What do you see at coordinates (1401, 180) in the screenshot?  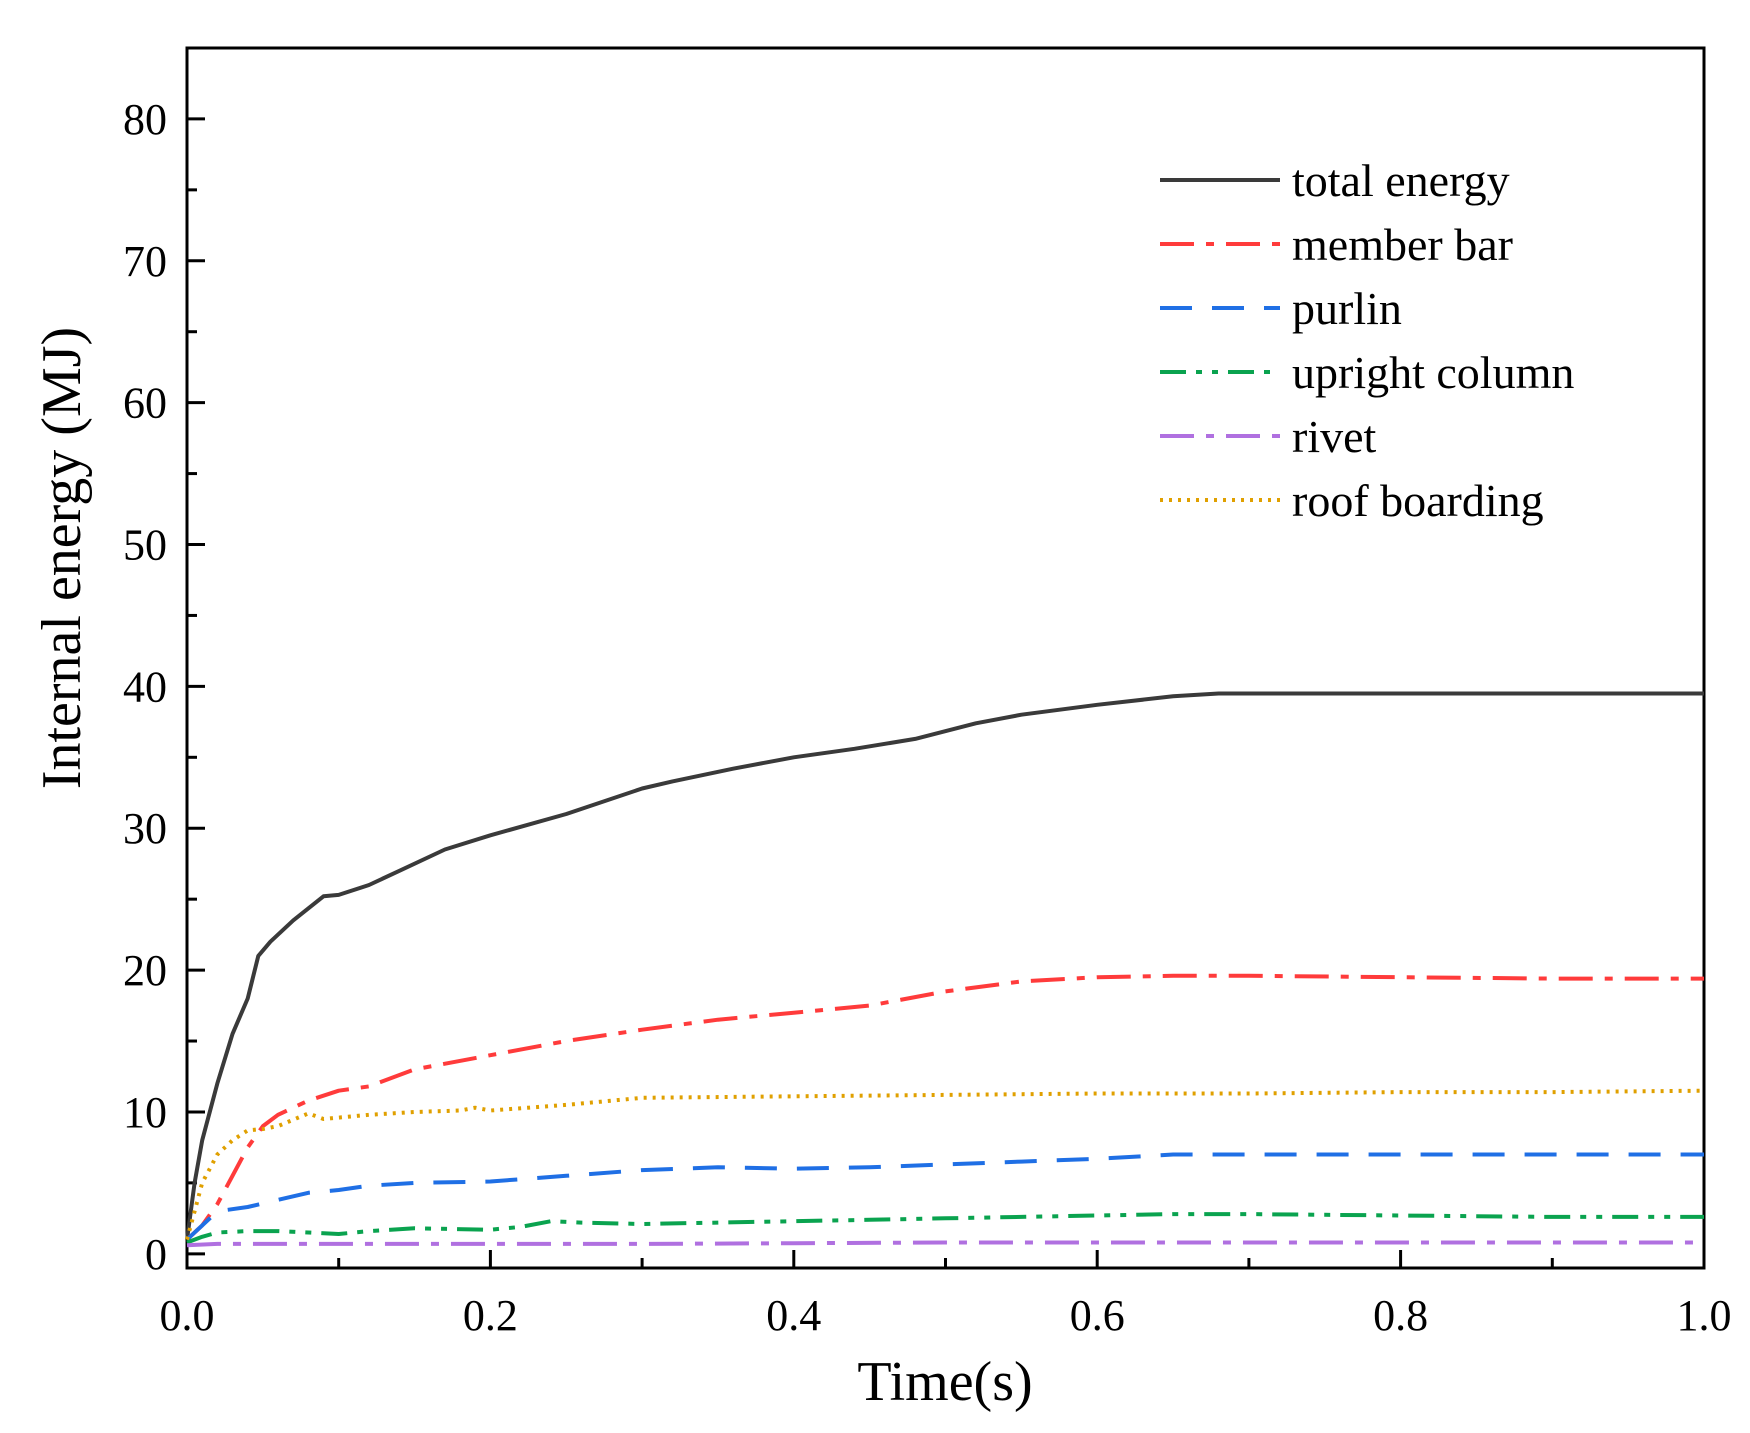 I see `legend-label: total energy` at bounding box center [1401, 180].